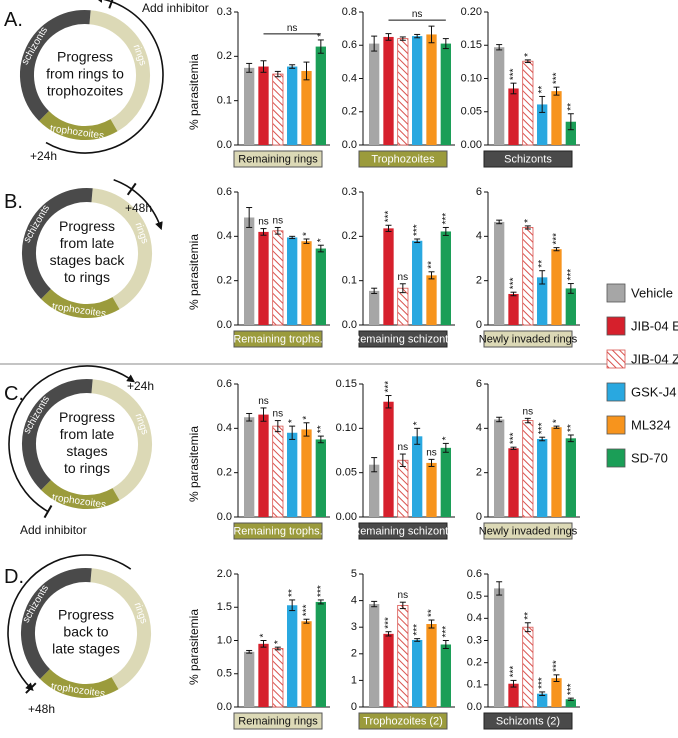 This screenshot has width=678, height=738. What do you see at coordinates (140, 386) in the screenshot?
I see `timing-annotation: +24h` at bounding box center [140, 386].